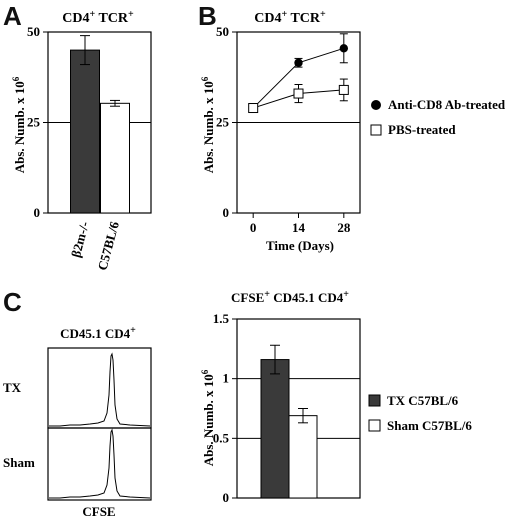 The image size is (520, 520). I want to click on chart-a-ytick-label: 50, so click(33, 31).